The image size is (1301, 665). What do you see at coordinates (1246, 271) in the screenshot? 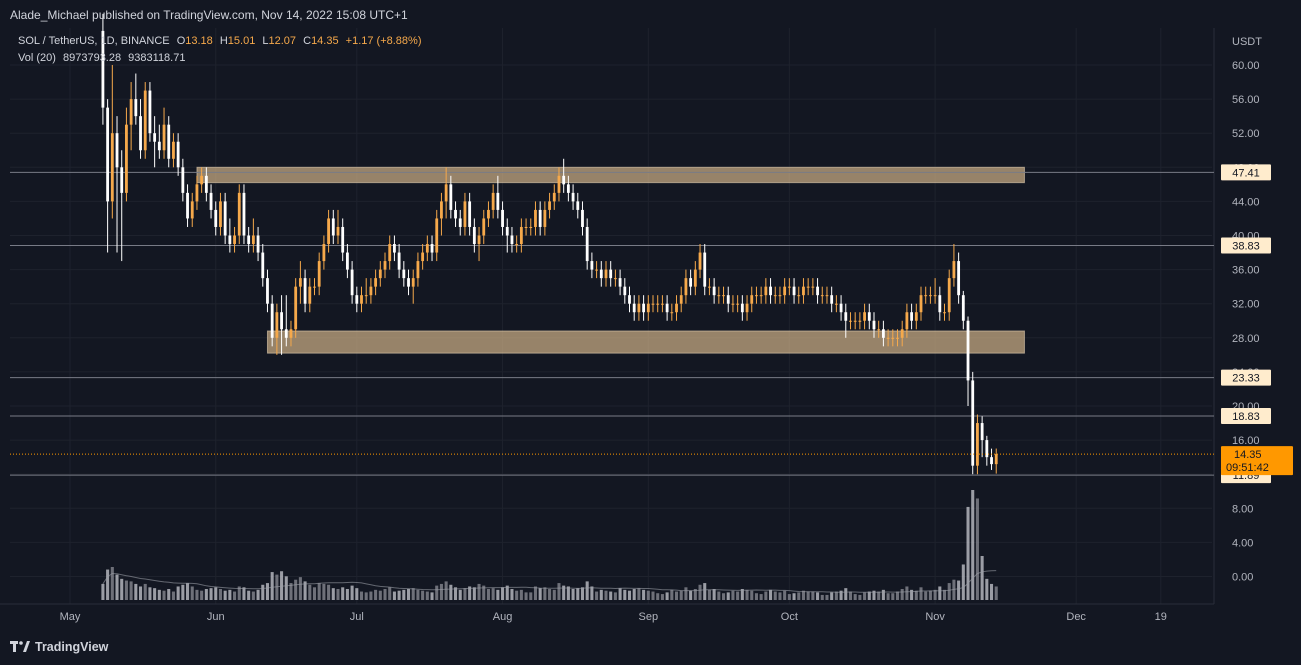
I see `price-tick-label: 36.00` at bounding box center [1246, 271].